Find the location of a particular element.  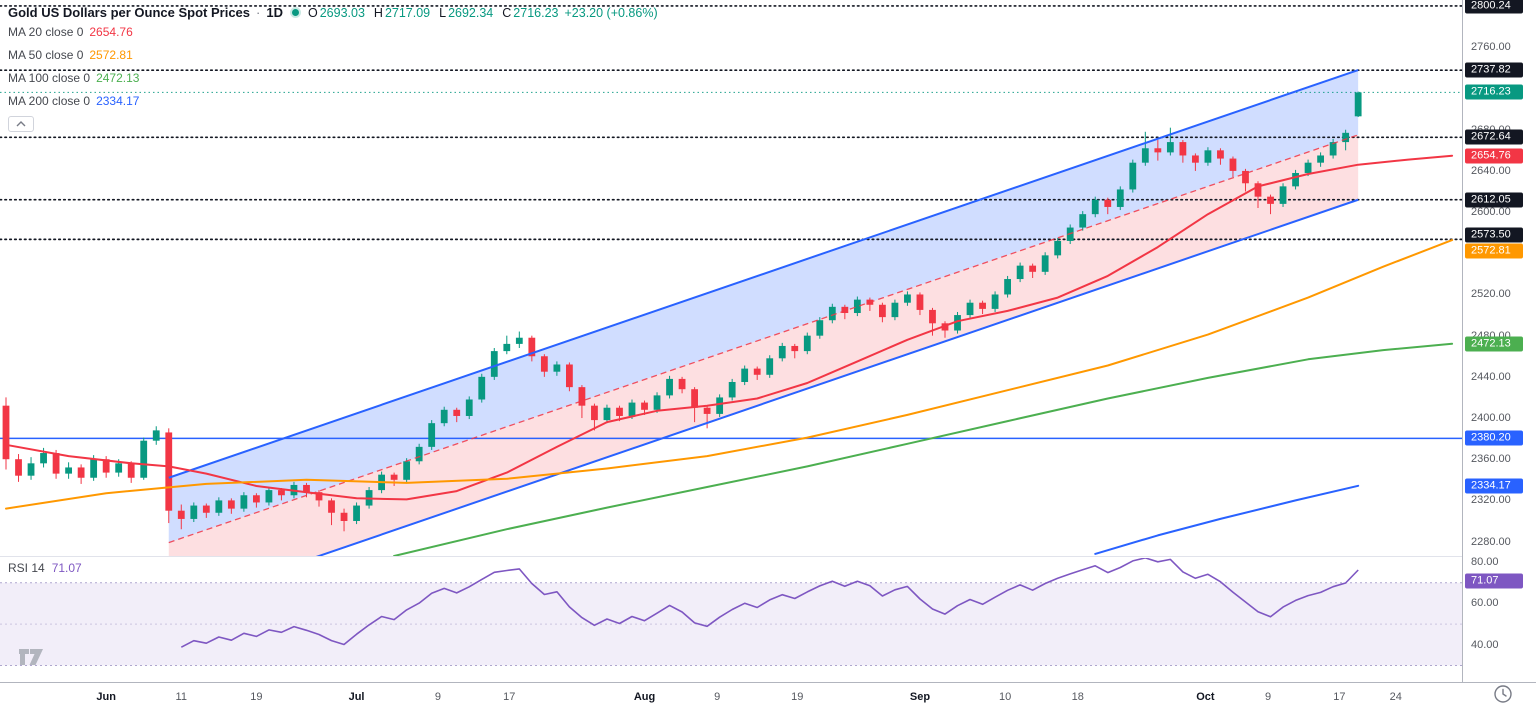

open-label: O is located at coordinates (312, 12).